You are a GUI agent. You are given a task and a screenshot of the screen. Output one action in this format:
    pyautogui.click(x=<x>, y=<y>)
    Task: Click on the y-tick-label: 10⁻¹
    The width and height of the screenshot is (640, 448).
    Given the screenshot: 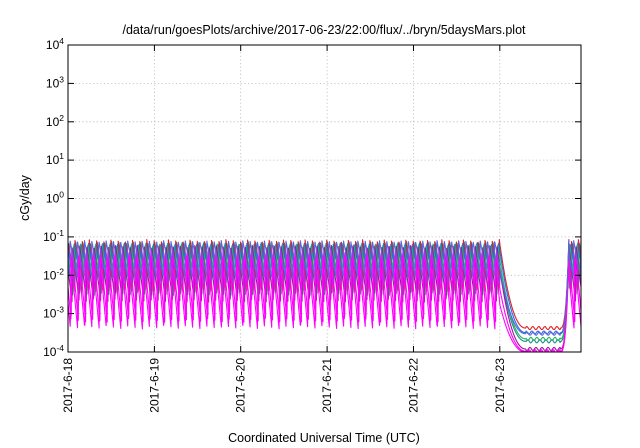 What is the action you would take?
    pyautogui.click(x=53, y=236)
    